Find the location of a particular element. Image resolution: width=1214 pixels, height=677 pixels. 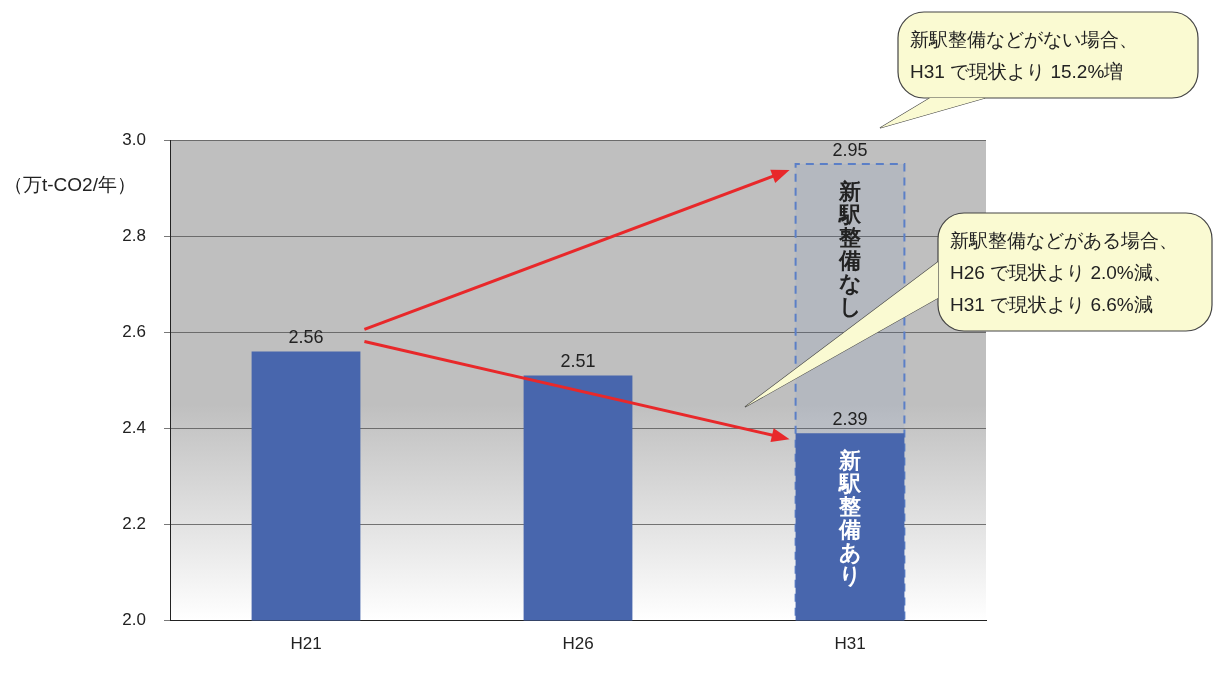

data-label: 2.51 is located at coordinates (578, 361).